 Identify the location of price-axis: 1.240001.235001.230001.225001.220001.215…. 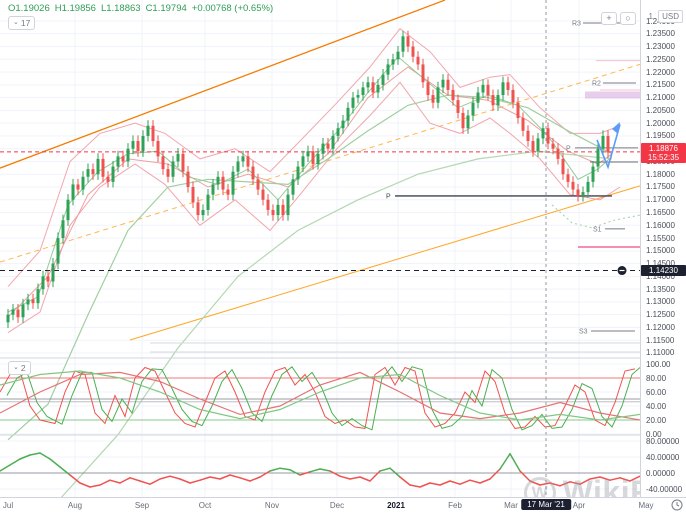
(663, 248).